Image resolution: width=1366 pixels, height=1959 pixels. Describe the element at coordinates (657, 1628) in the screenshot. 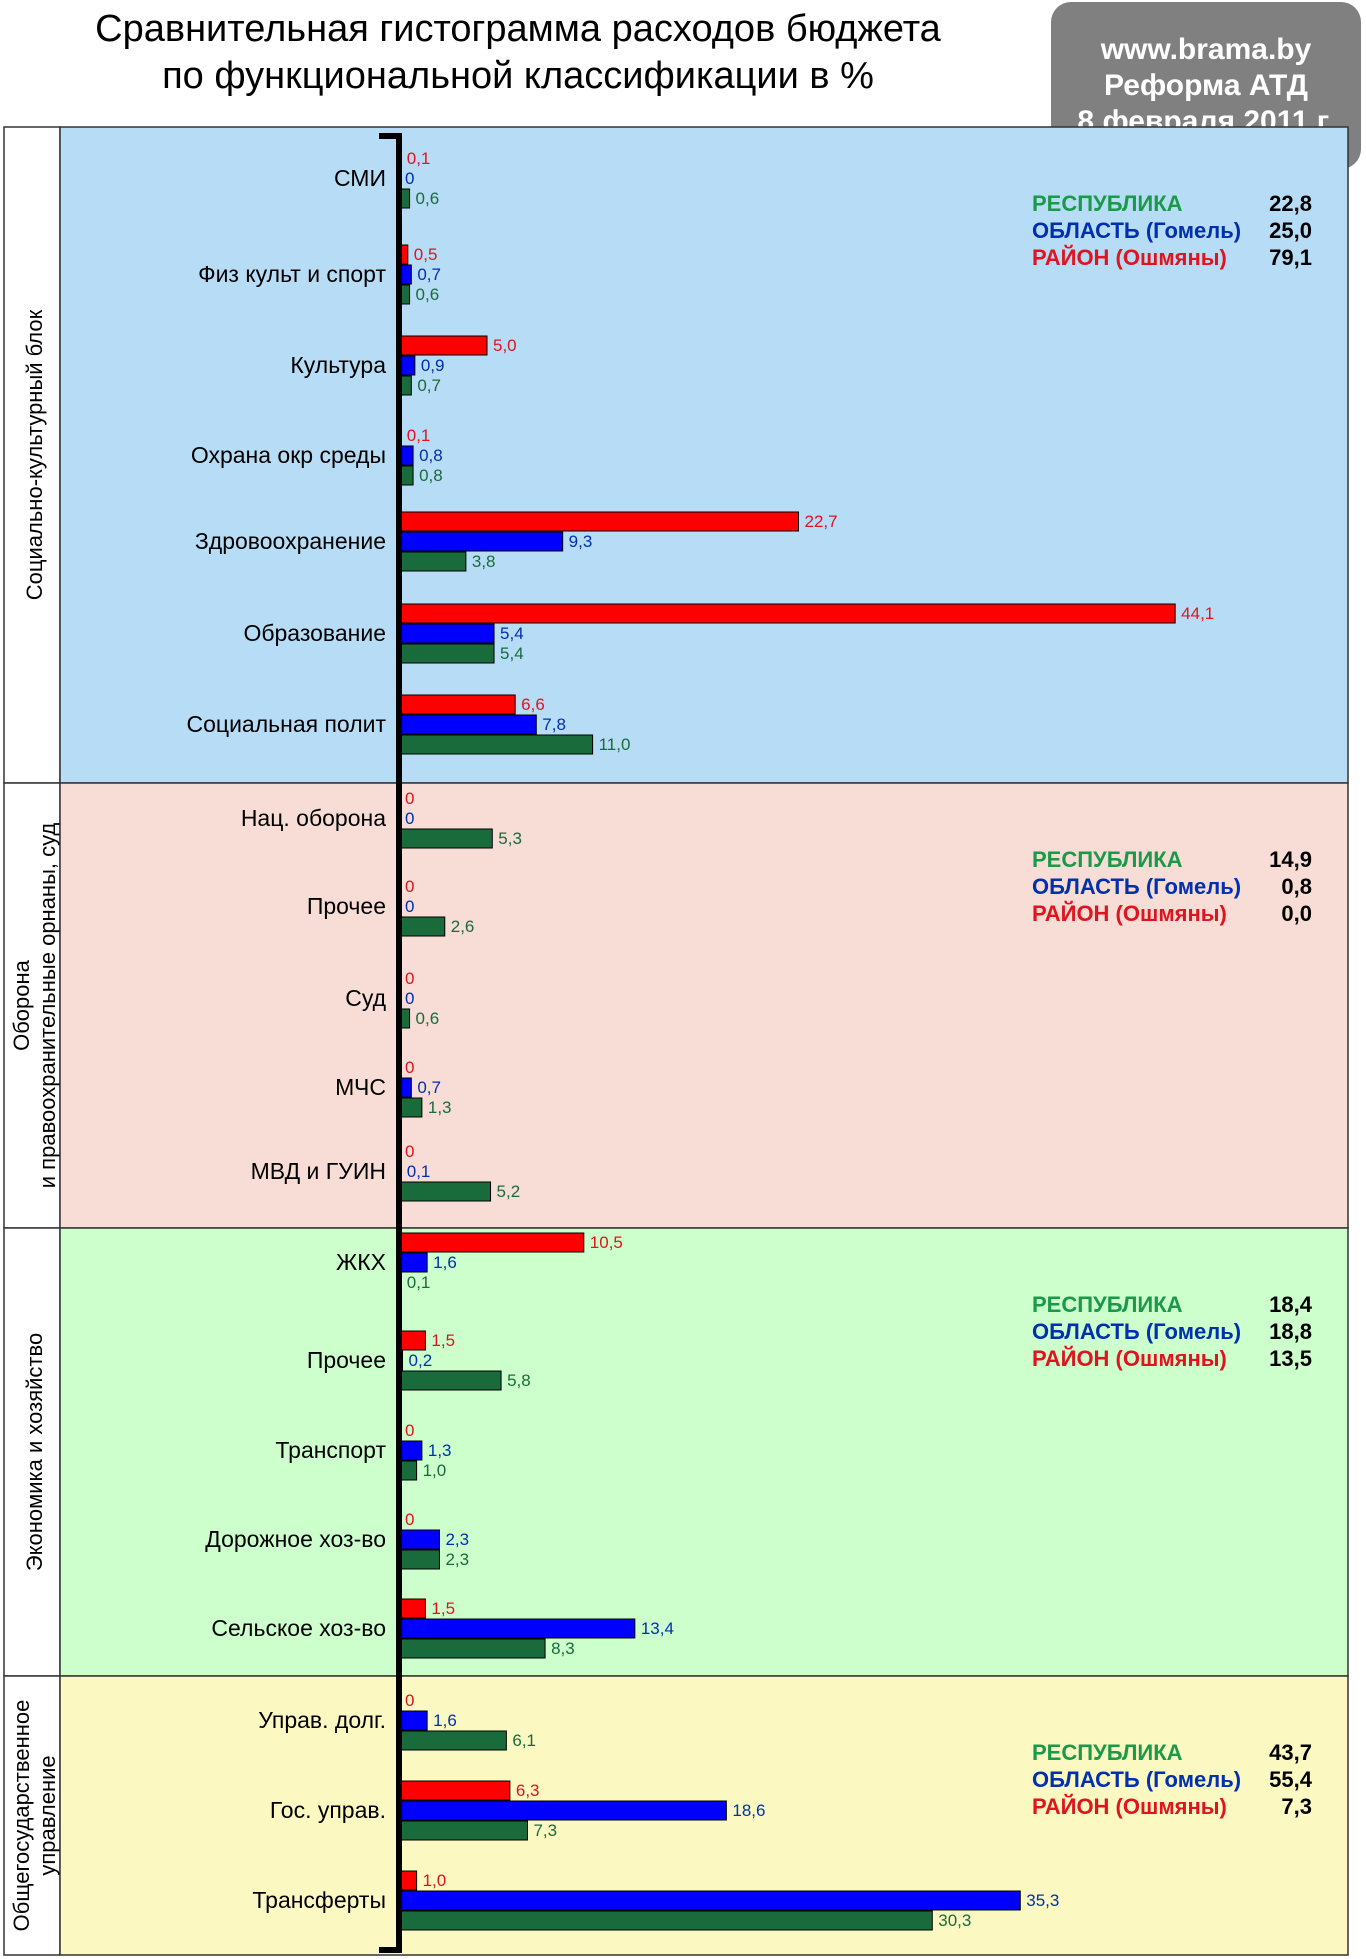

I see `data-label-oblast: 13,4` at that location.